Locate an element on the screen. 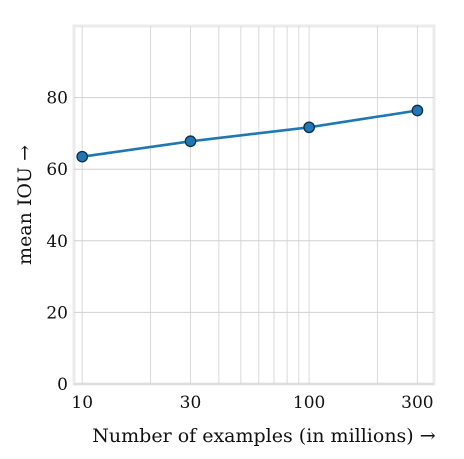 The height and width of the screenshot is (459, 464). y-tick-label: 0 is located at coordinates (62, 385).